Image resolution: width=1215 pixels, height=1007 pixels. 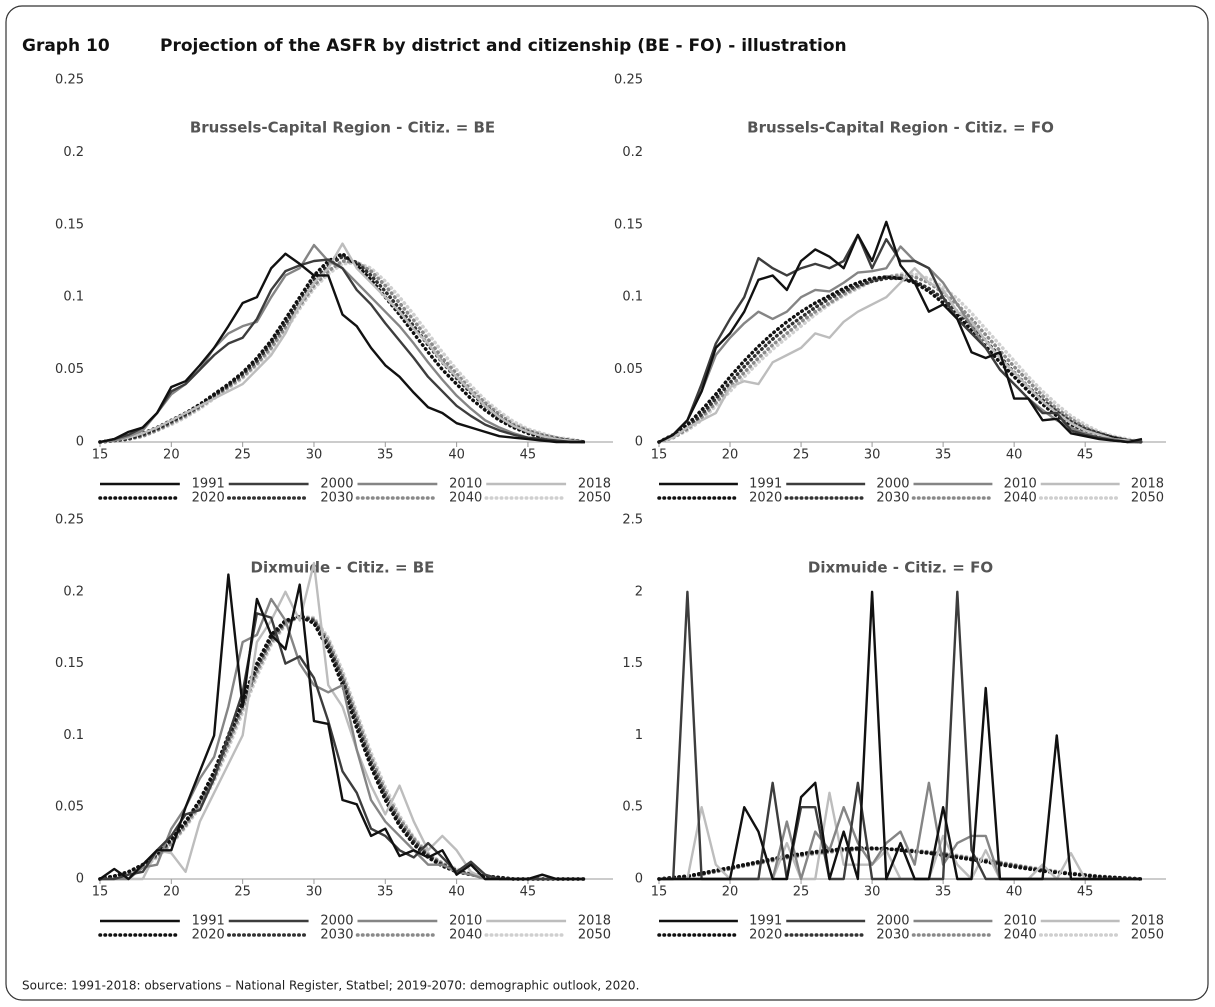 What do you see at coordinates (639, 735) in the screenshot?
I see `y-tick-label: 1` at bounding box center [639, 735].